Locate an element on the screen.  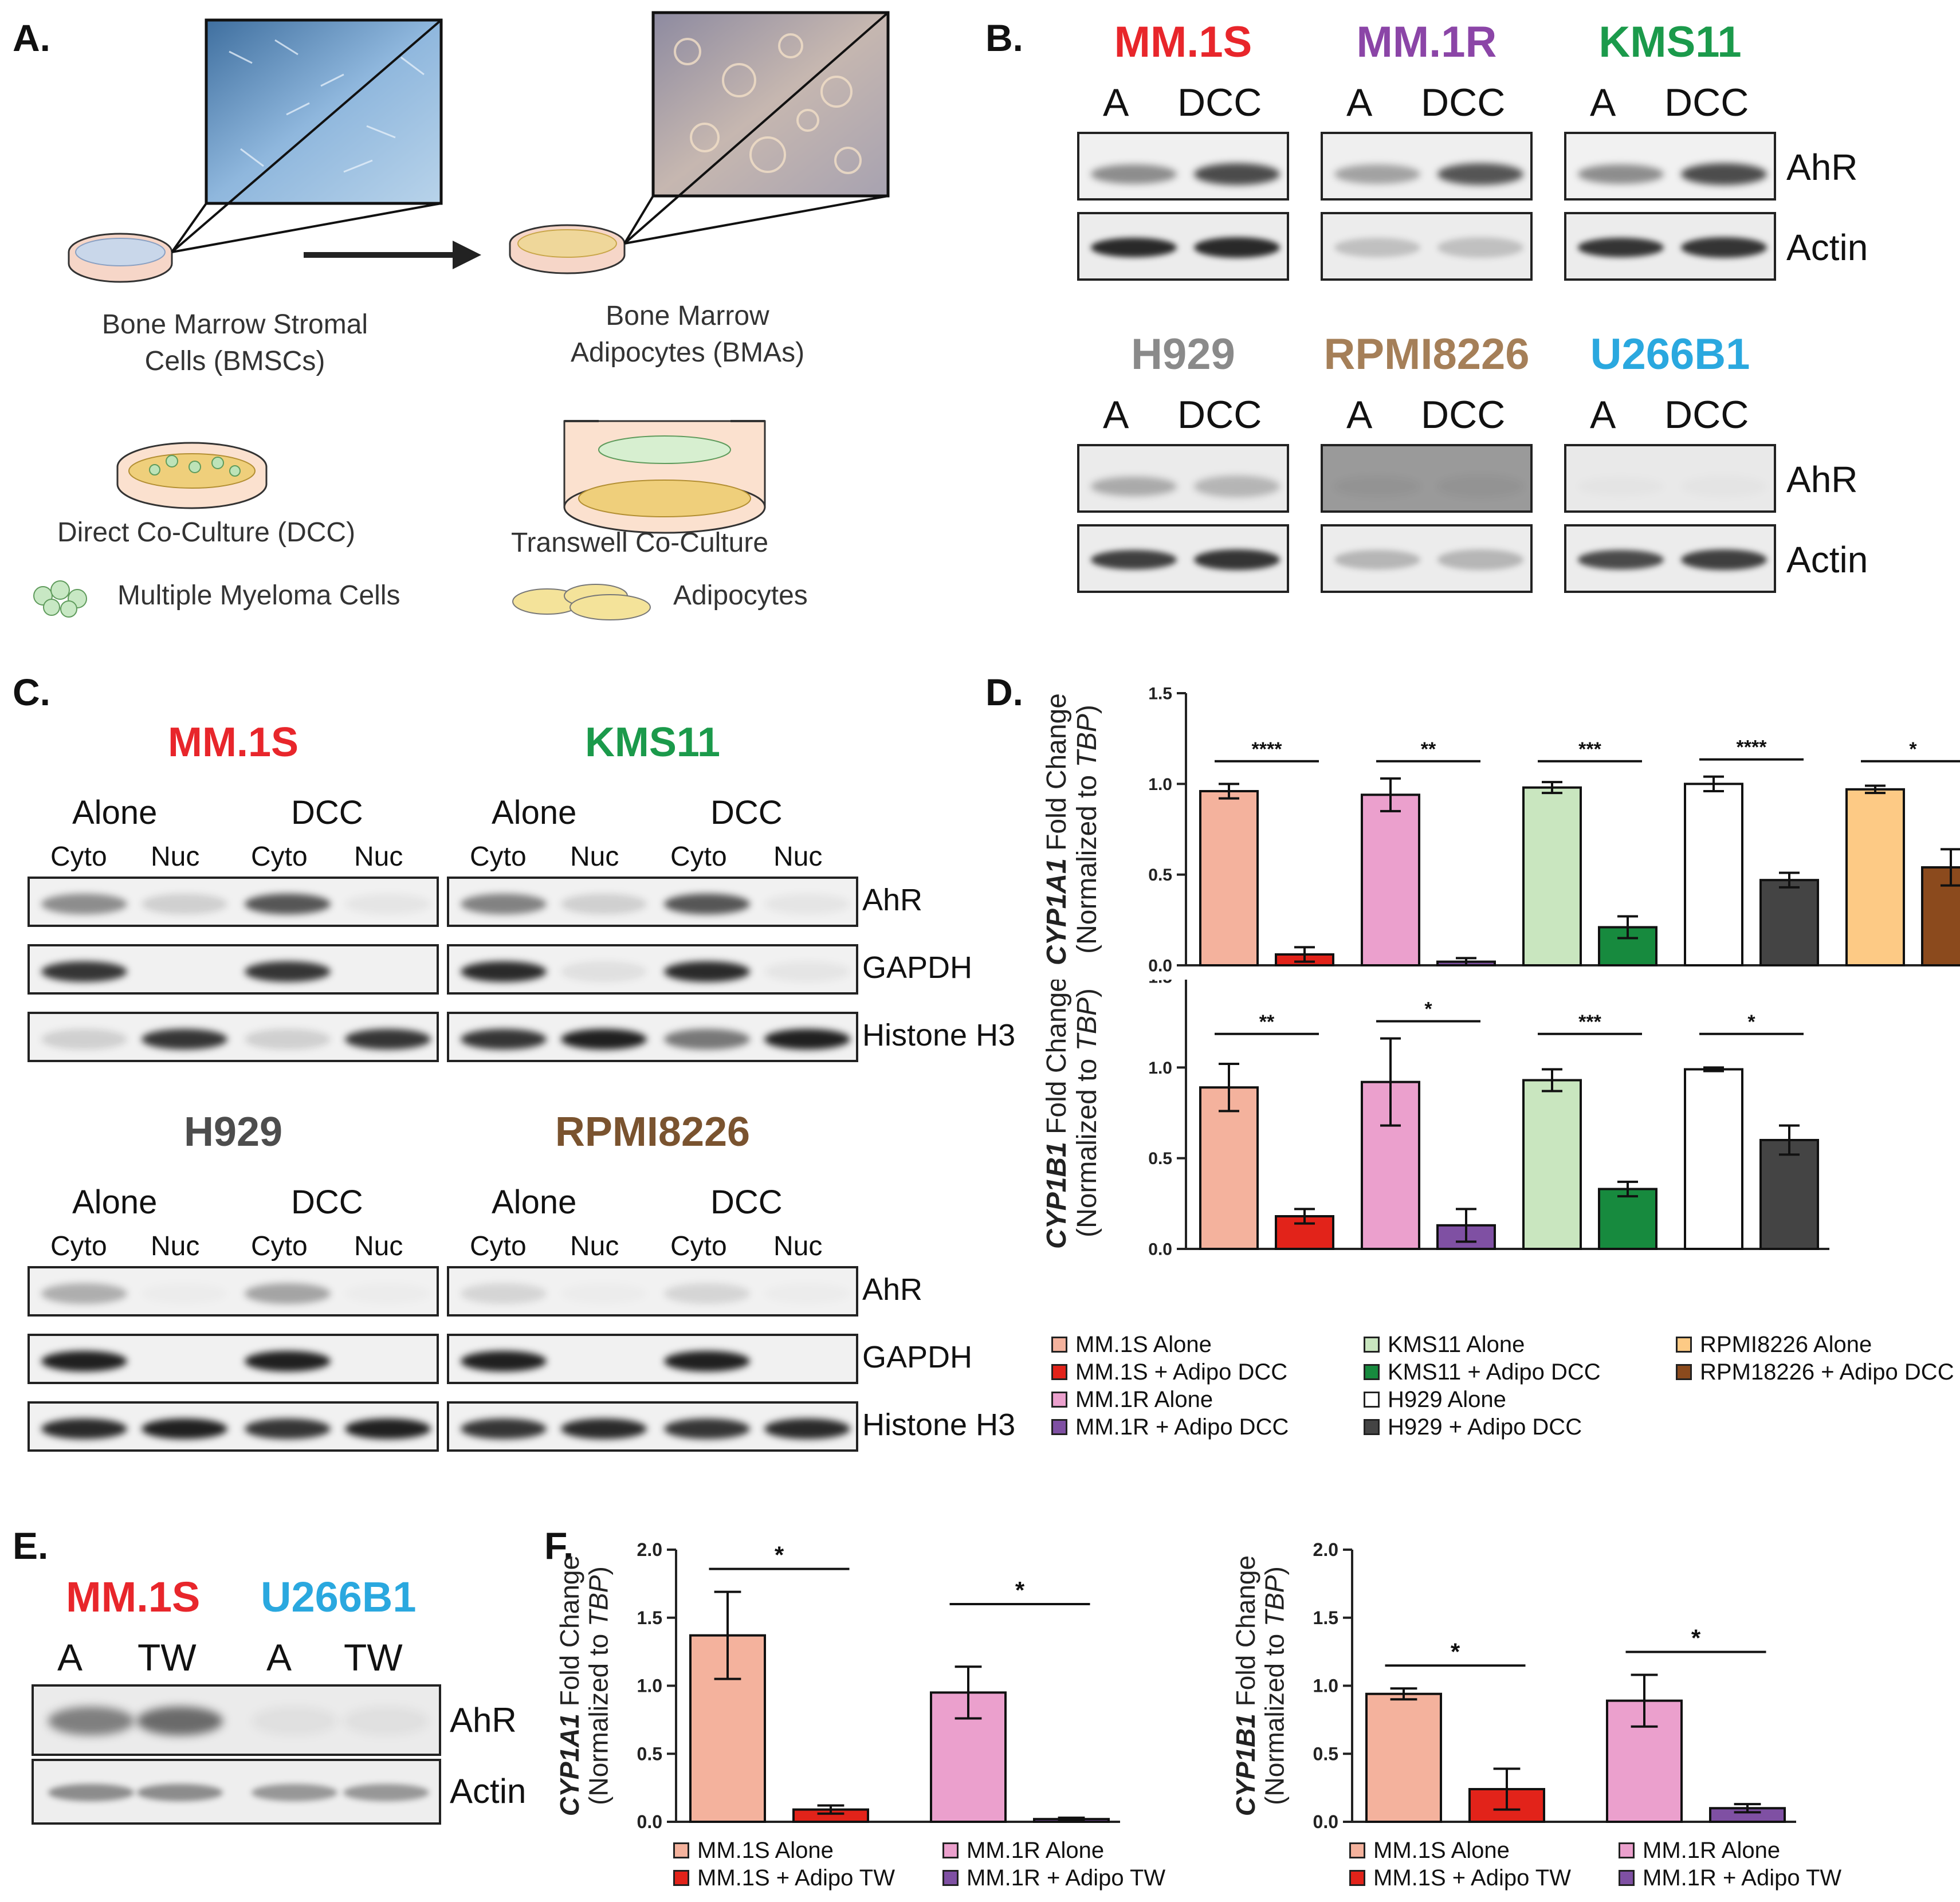
bma-dish is located at coordinates (567, 249).